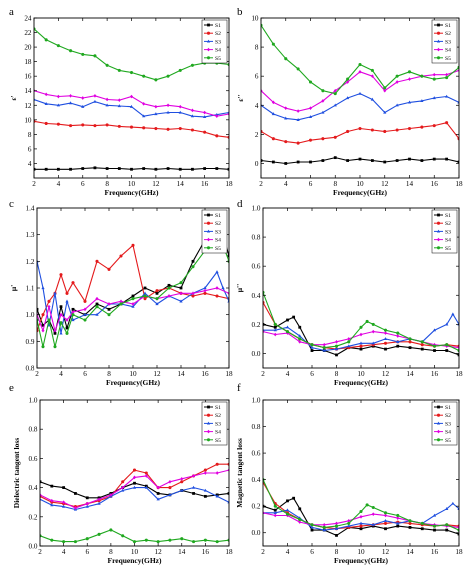  What do you see at coordinates (30, 235) in the screenshot?
I see `y-tick-label: 1.3` at bounding box center [30, 235].